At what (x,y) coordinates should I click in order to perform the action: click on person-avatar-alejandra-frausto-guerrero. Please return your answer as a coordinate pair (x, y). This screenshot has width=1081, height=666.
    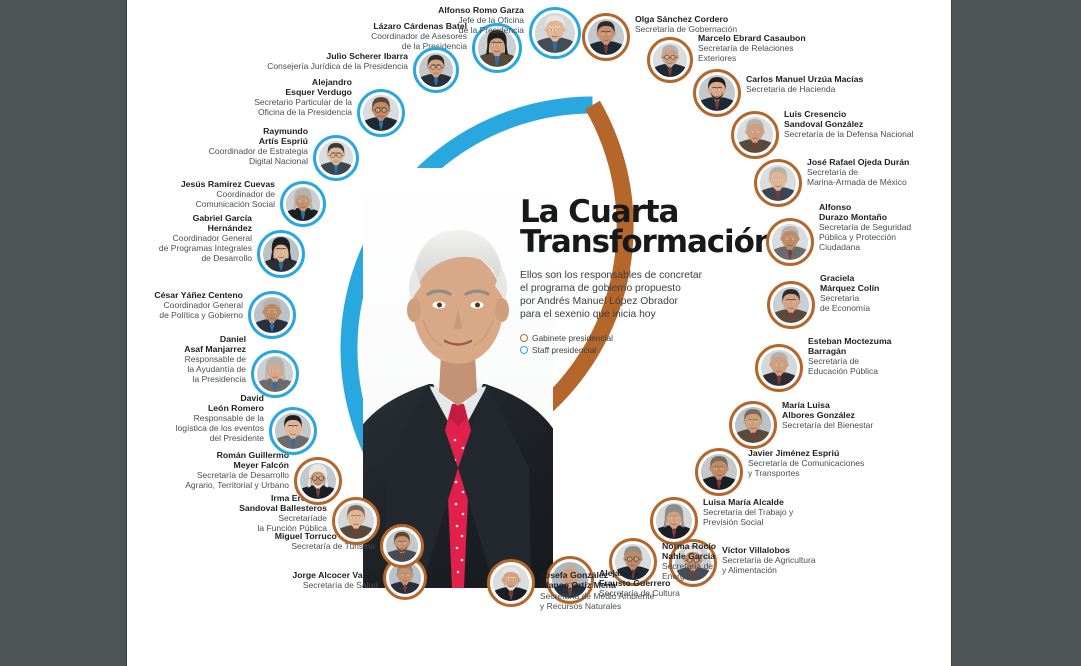
    Looking at the image, I should click on (570, 580).